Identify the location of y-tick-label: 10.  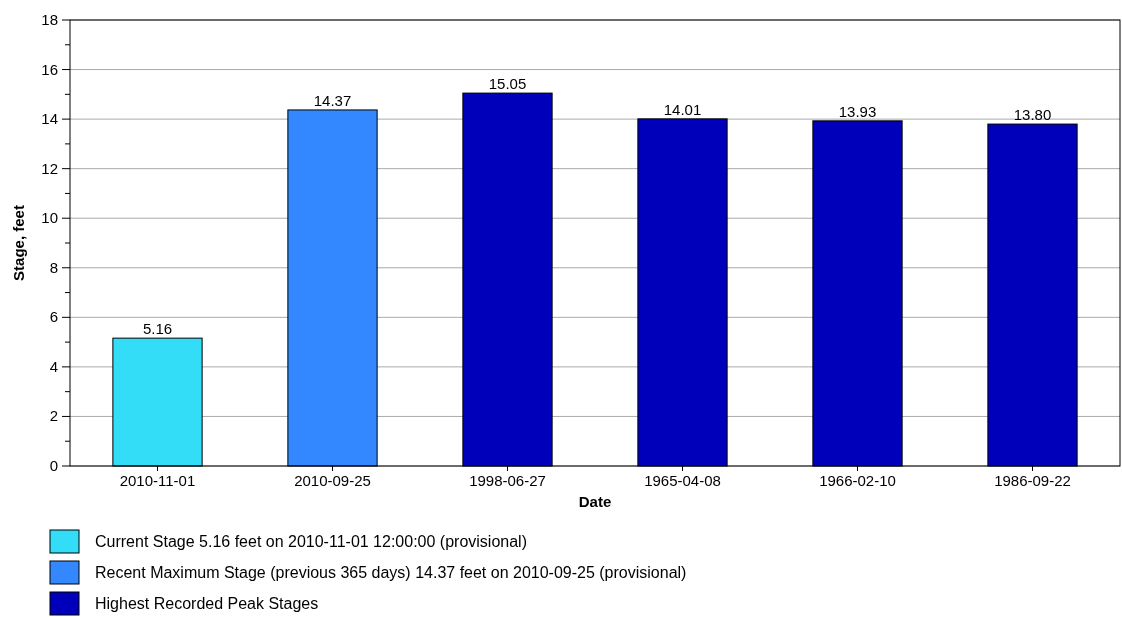
(49, 218).